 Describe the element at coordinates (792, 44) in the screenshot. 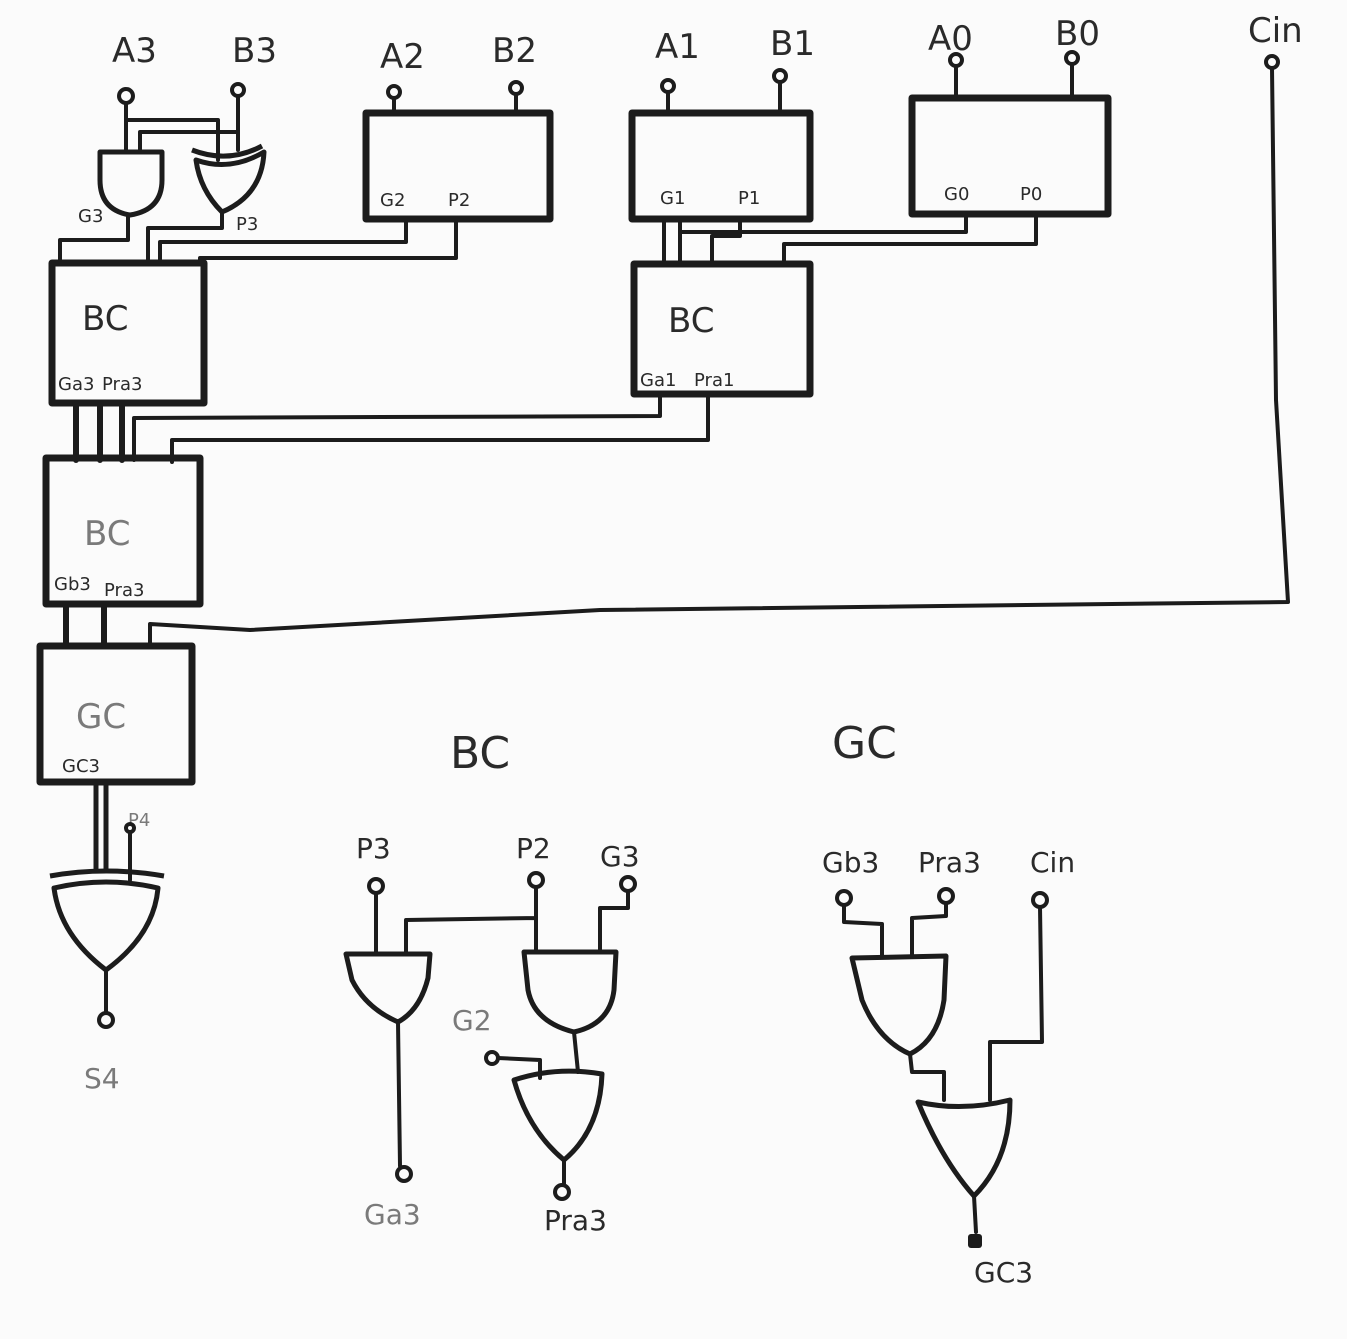

I see `input-label-b1: B1` at that location.